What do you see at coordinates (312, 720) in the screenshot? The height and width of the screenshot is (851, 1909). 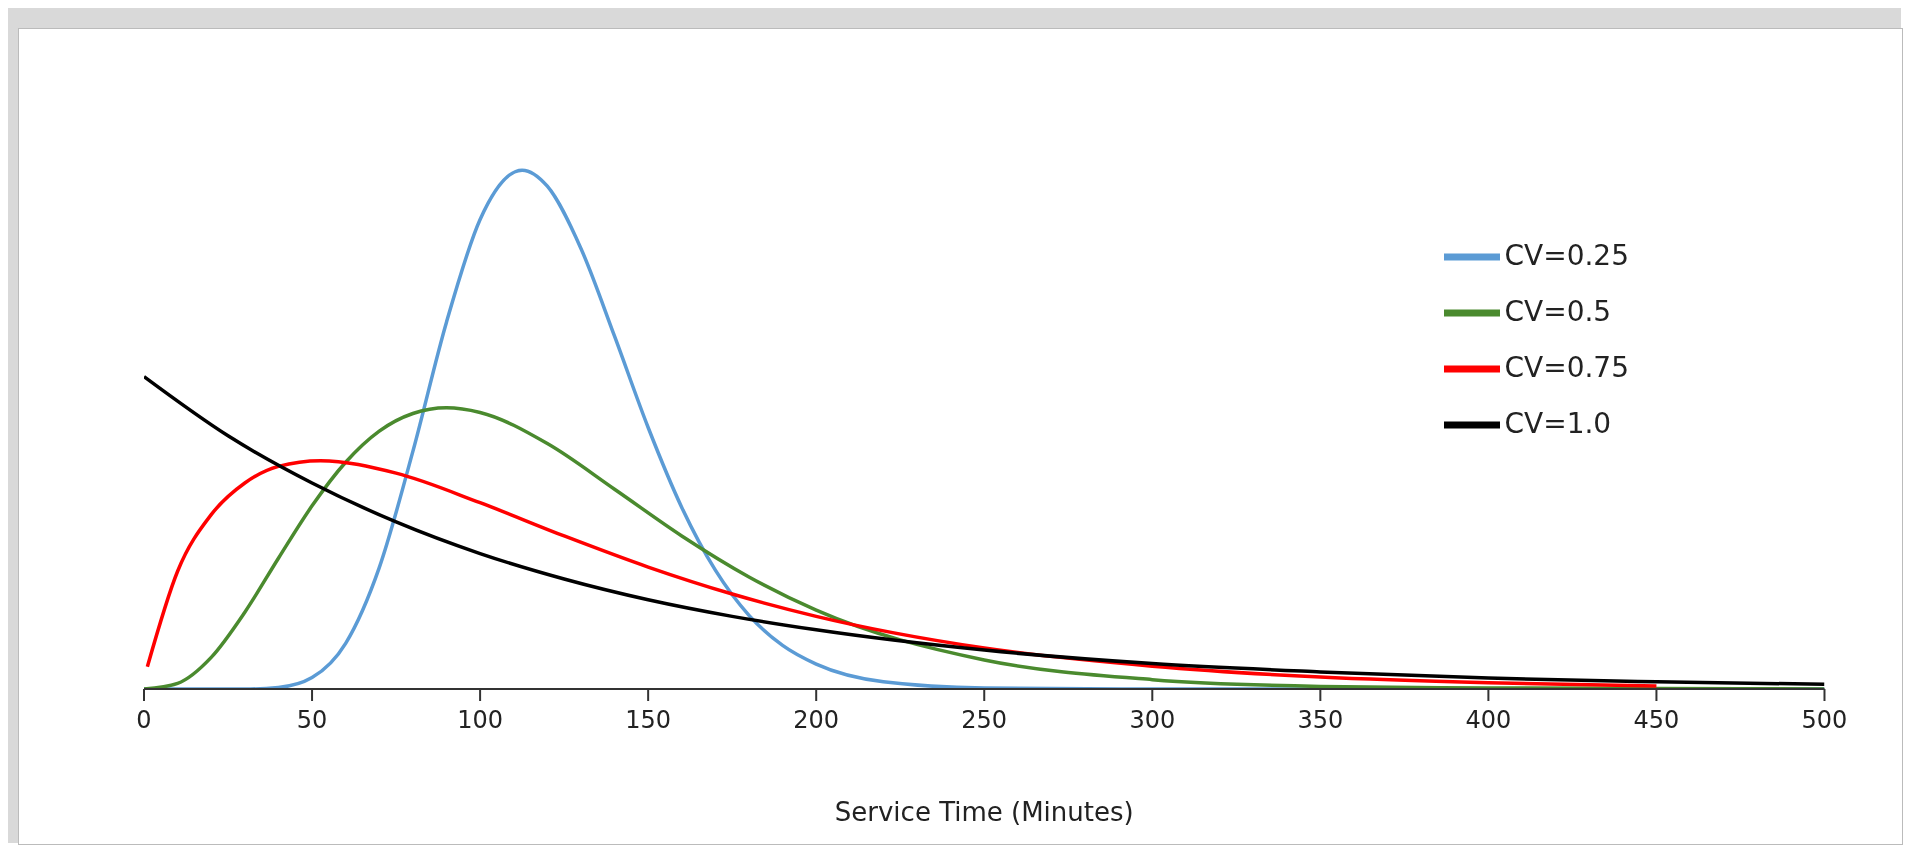 I see `x-tick-label: 50` at bounding box center [312, 720].